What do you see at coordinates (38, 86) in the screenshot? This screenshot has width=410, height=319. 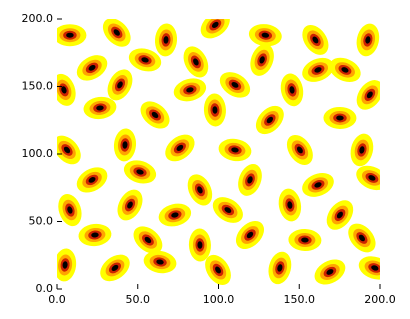 I see `y-tick-label: 150.0` at bounding box center [38, 86].